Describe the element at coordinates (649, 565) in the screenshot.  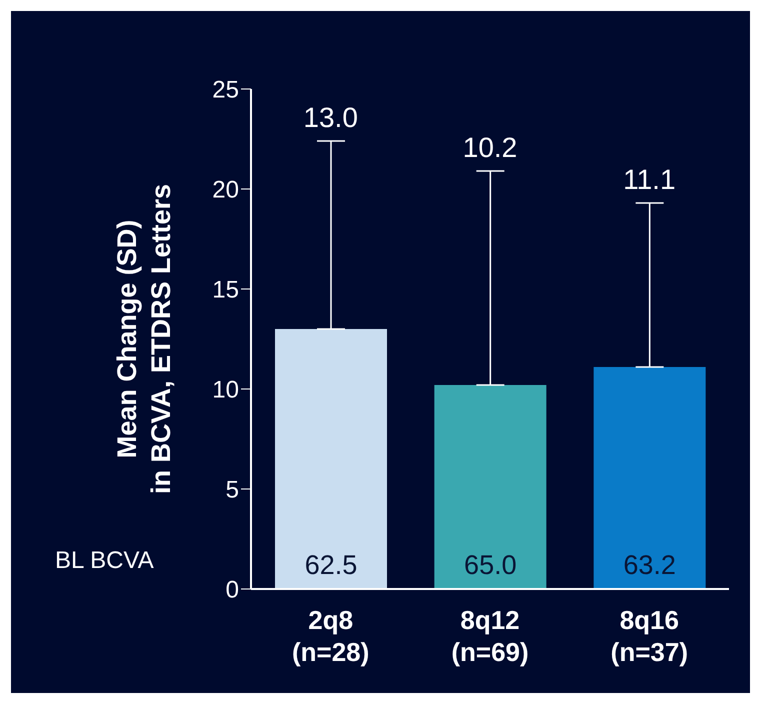
I see `annotation: 63.2` at that location.